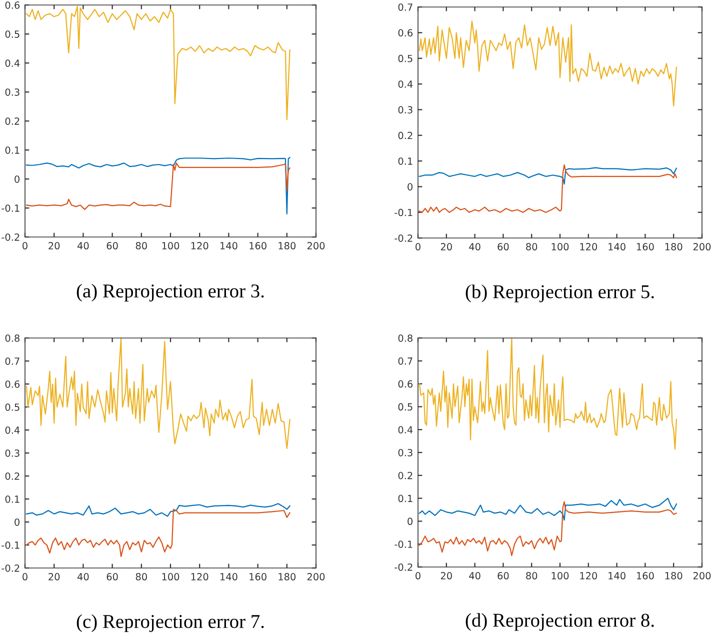  Describe the element at coordinates (560, 622) in the screenshot. I see `text: (d) Reprojection error 8.` at that location.